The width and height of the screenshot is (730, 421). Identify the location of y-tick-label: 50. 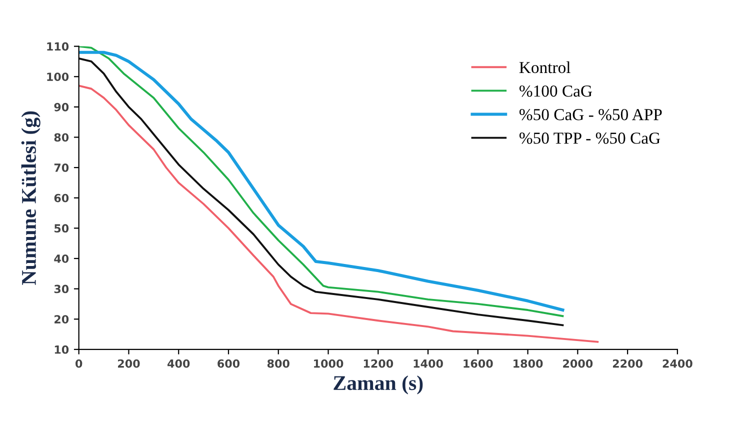
(61, 228).